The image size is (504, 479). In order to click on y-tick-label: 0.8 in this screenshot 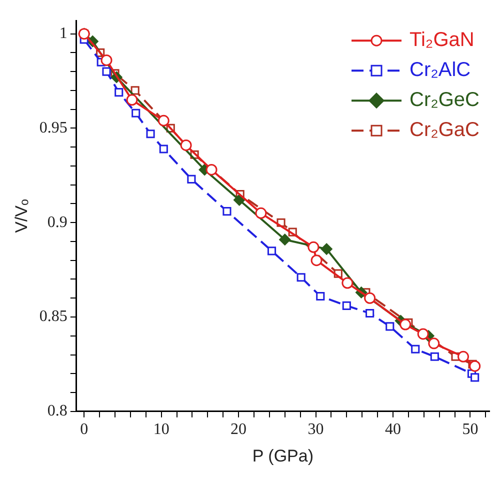, I will do `click(57, 411)`.